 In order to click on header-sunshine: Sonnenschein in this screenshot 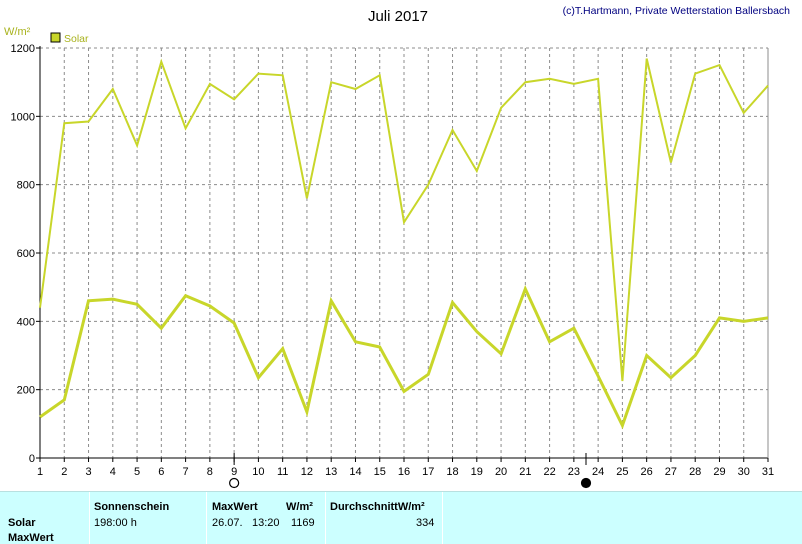, I will do `click(132, 507)`.